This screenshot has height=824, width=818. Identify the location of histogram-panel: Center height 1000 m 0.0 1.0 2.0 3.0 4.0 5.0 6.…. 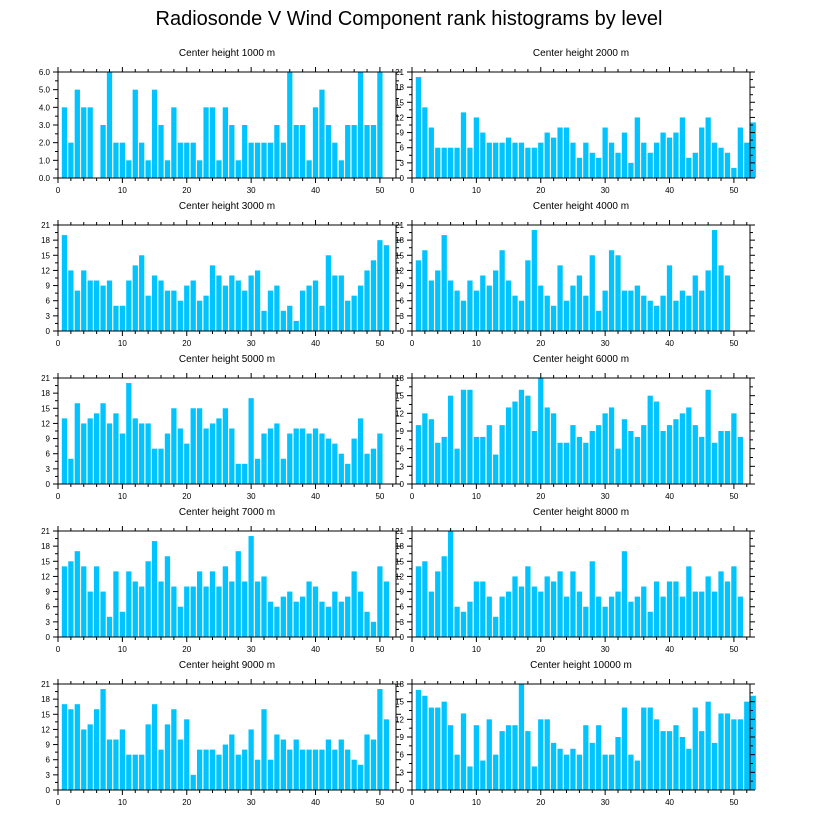
(220, 121).